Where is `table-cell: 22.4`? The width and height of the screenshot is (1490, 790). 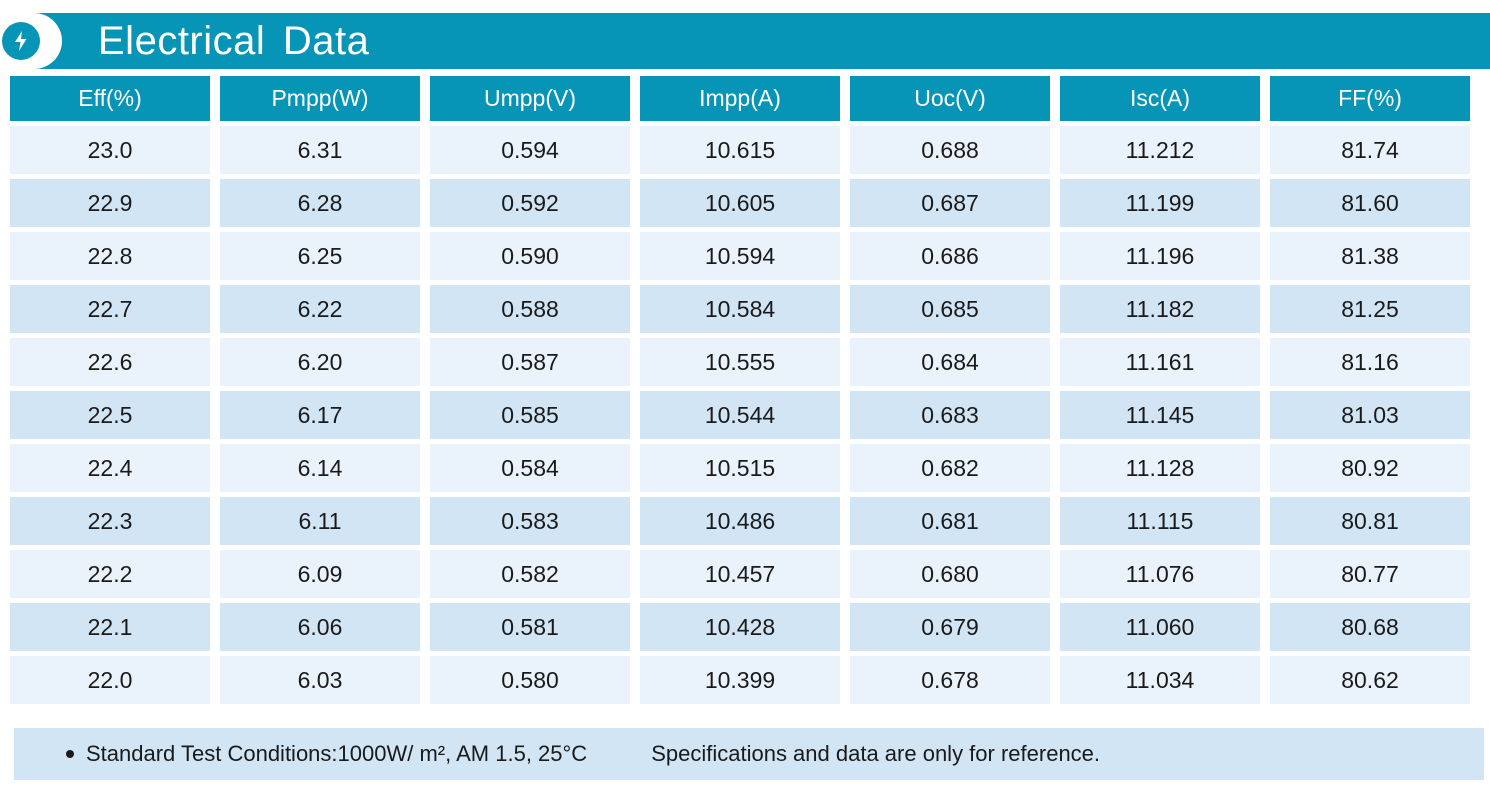 table-cell: 22.4 is located at coordinates (110, 468).